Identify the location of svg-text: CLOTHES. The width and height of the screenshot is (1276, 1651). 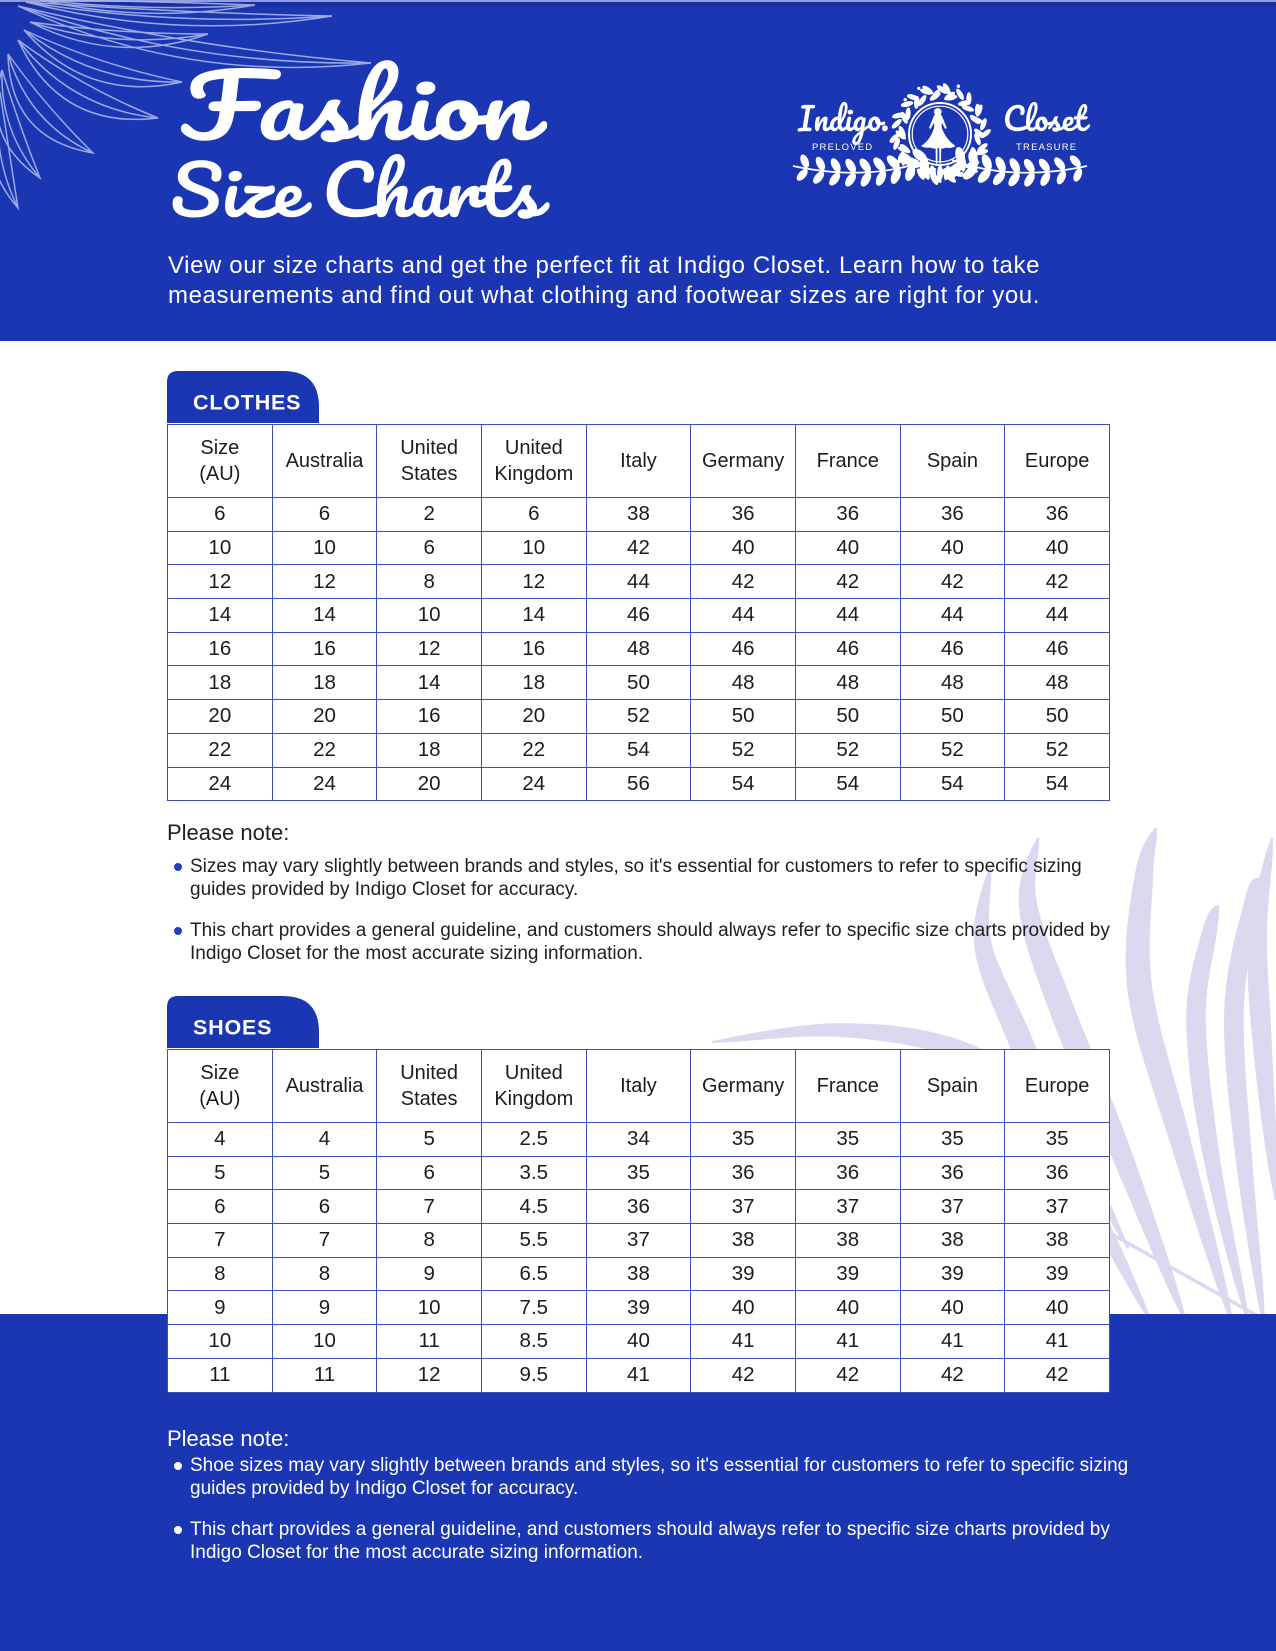
(247, 403).